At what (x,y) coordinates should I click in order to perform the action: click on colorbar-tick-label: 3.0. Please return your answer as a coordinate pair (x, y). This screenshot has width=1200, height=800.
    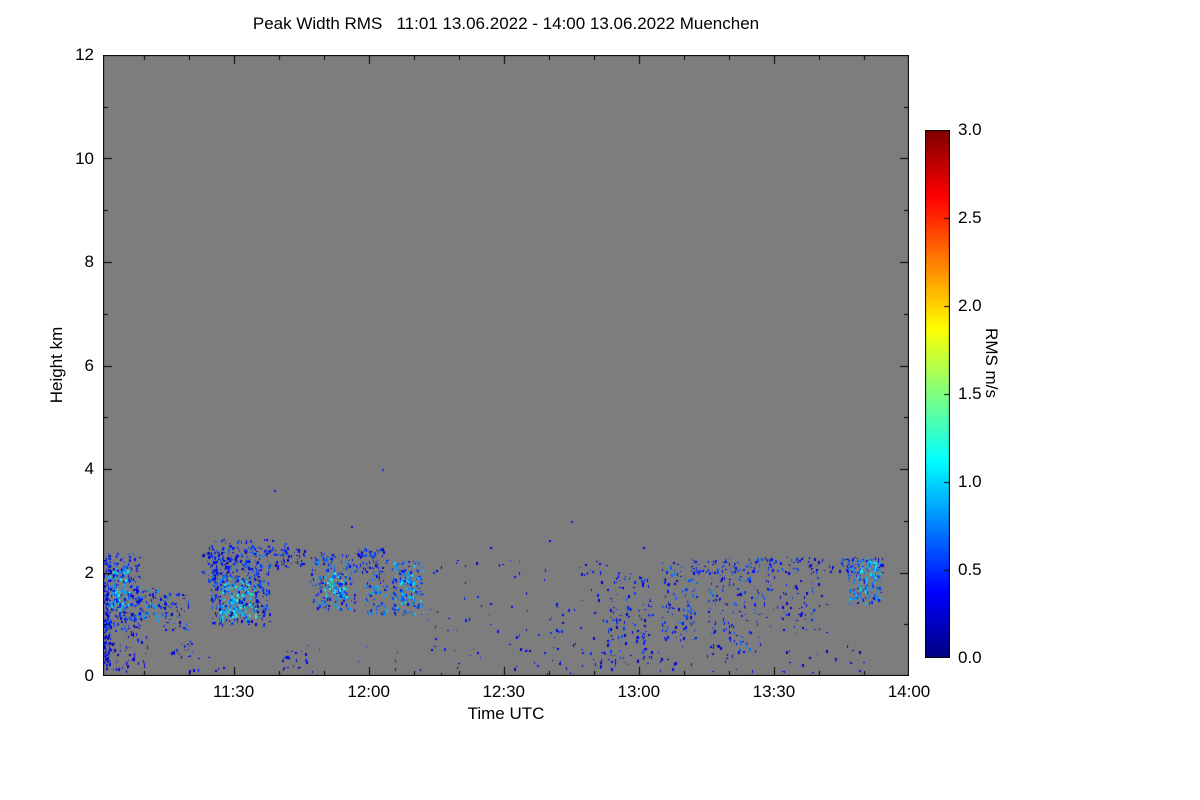
    Looking at the image, I should click on (970, 129).